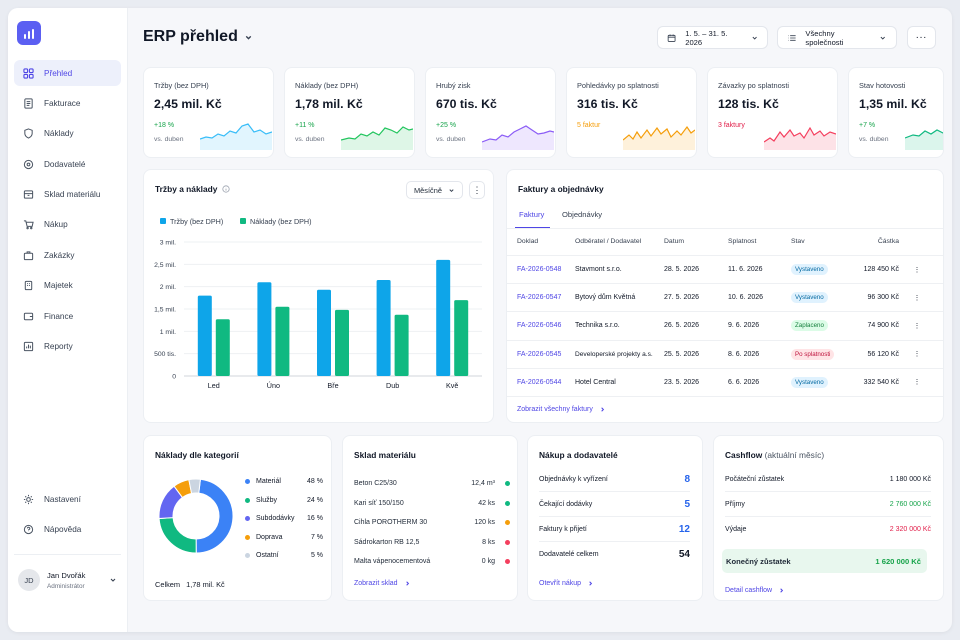 The width and height of the screenshot is (960, 640). I want to click on costs-total-value: 1,78 mil. Kč, so click(205, 584).